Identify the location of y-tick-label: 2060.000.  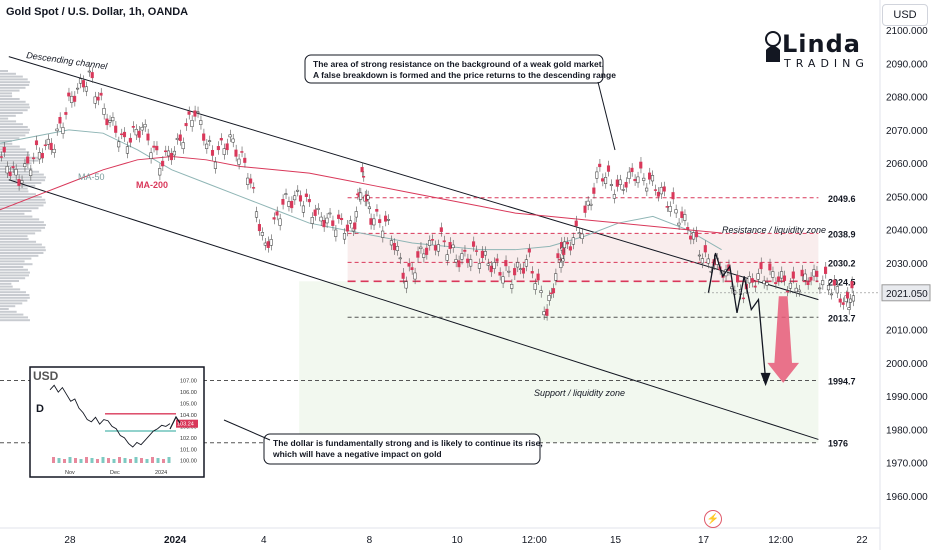
(907, 164).